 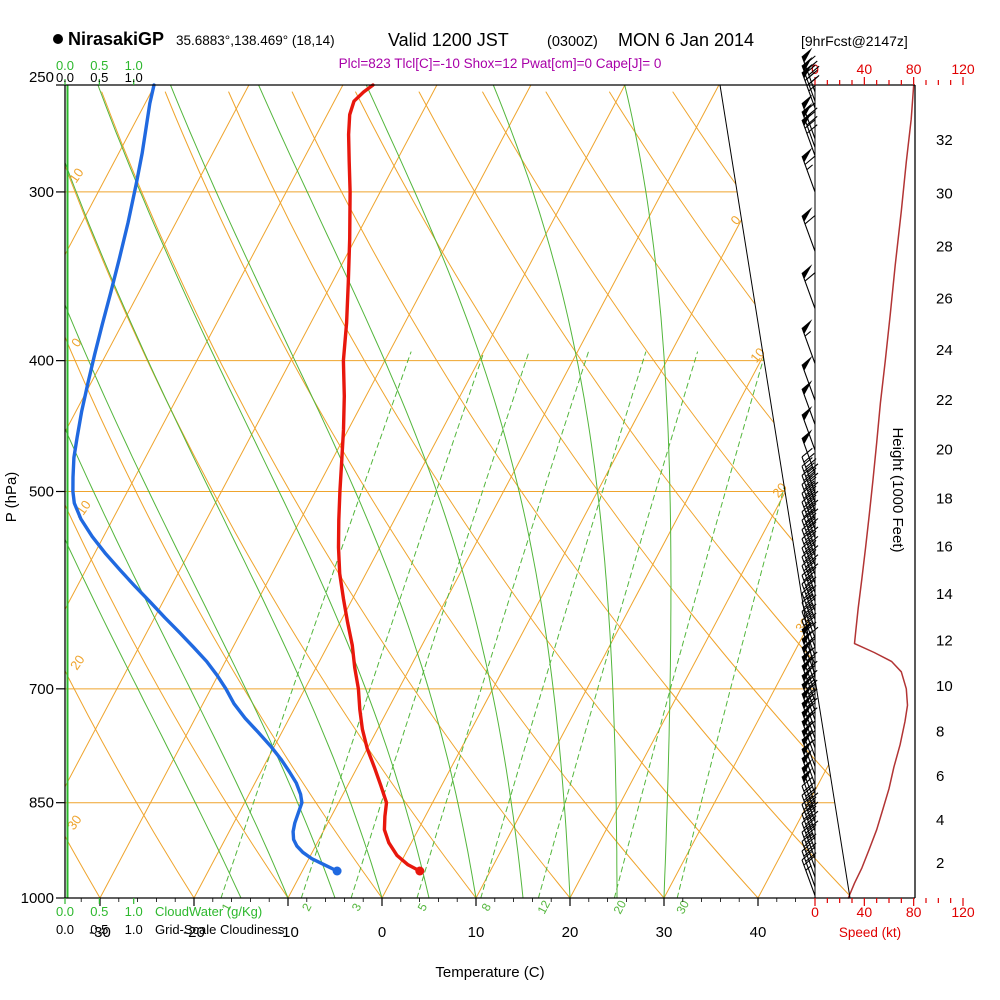 I want to click on speed-axis-title: Speed (kt), so click(x=870, y=932).